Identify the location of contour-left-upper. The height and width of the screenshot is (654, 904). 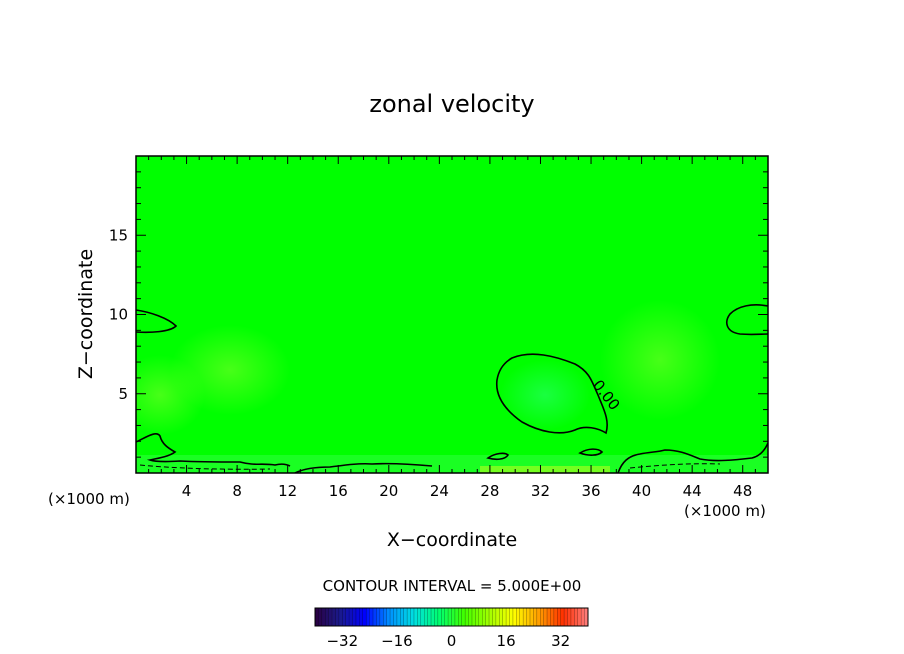
(157, 321).